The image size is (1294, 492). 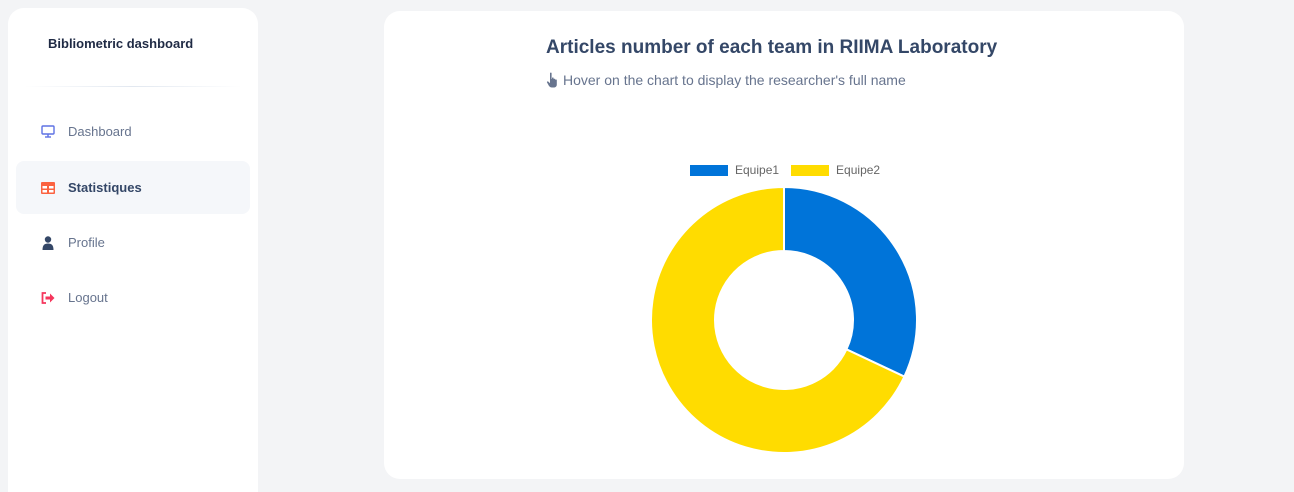 I want to click on sidebar-item-dashboard: Dashboard, so click(x=133, y=131).